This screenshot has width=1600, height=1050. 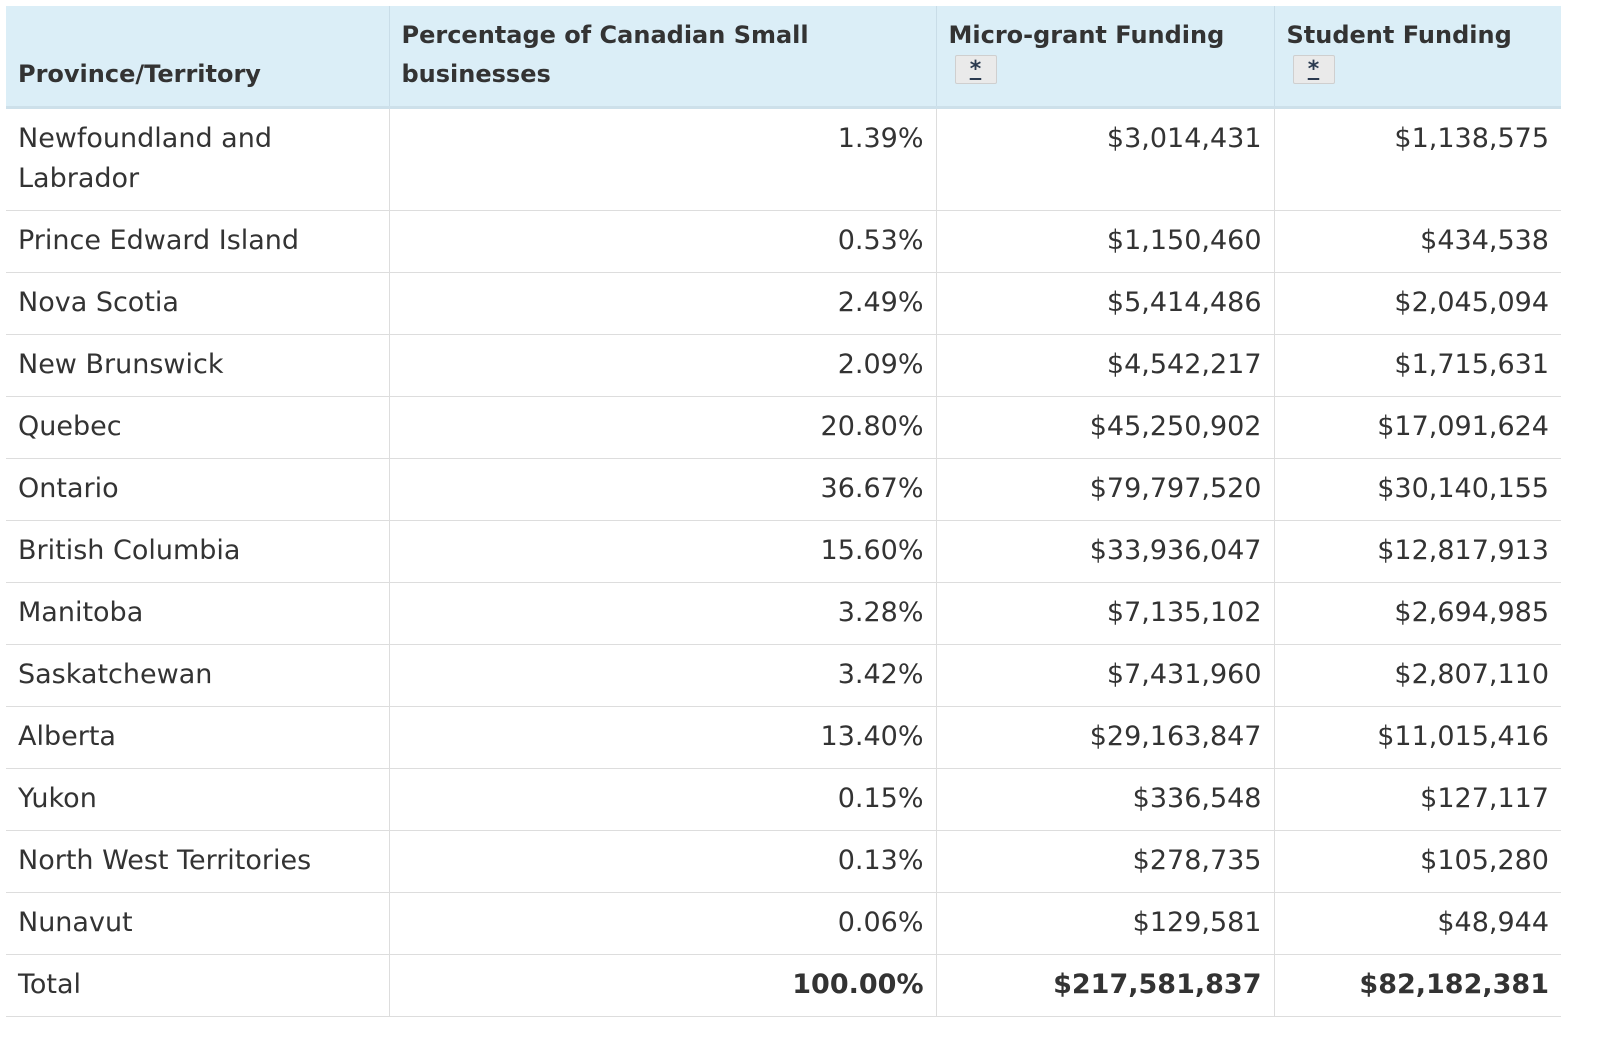 What do you see at coordinates (1104, 861) in the screenshot?
I see `micro-grant-cell: $278,735` at bounding box center [1104, 861].